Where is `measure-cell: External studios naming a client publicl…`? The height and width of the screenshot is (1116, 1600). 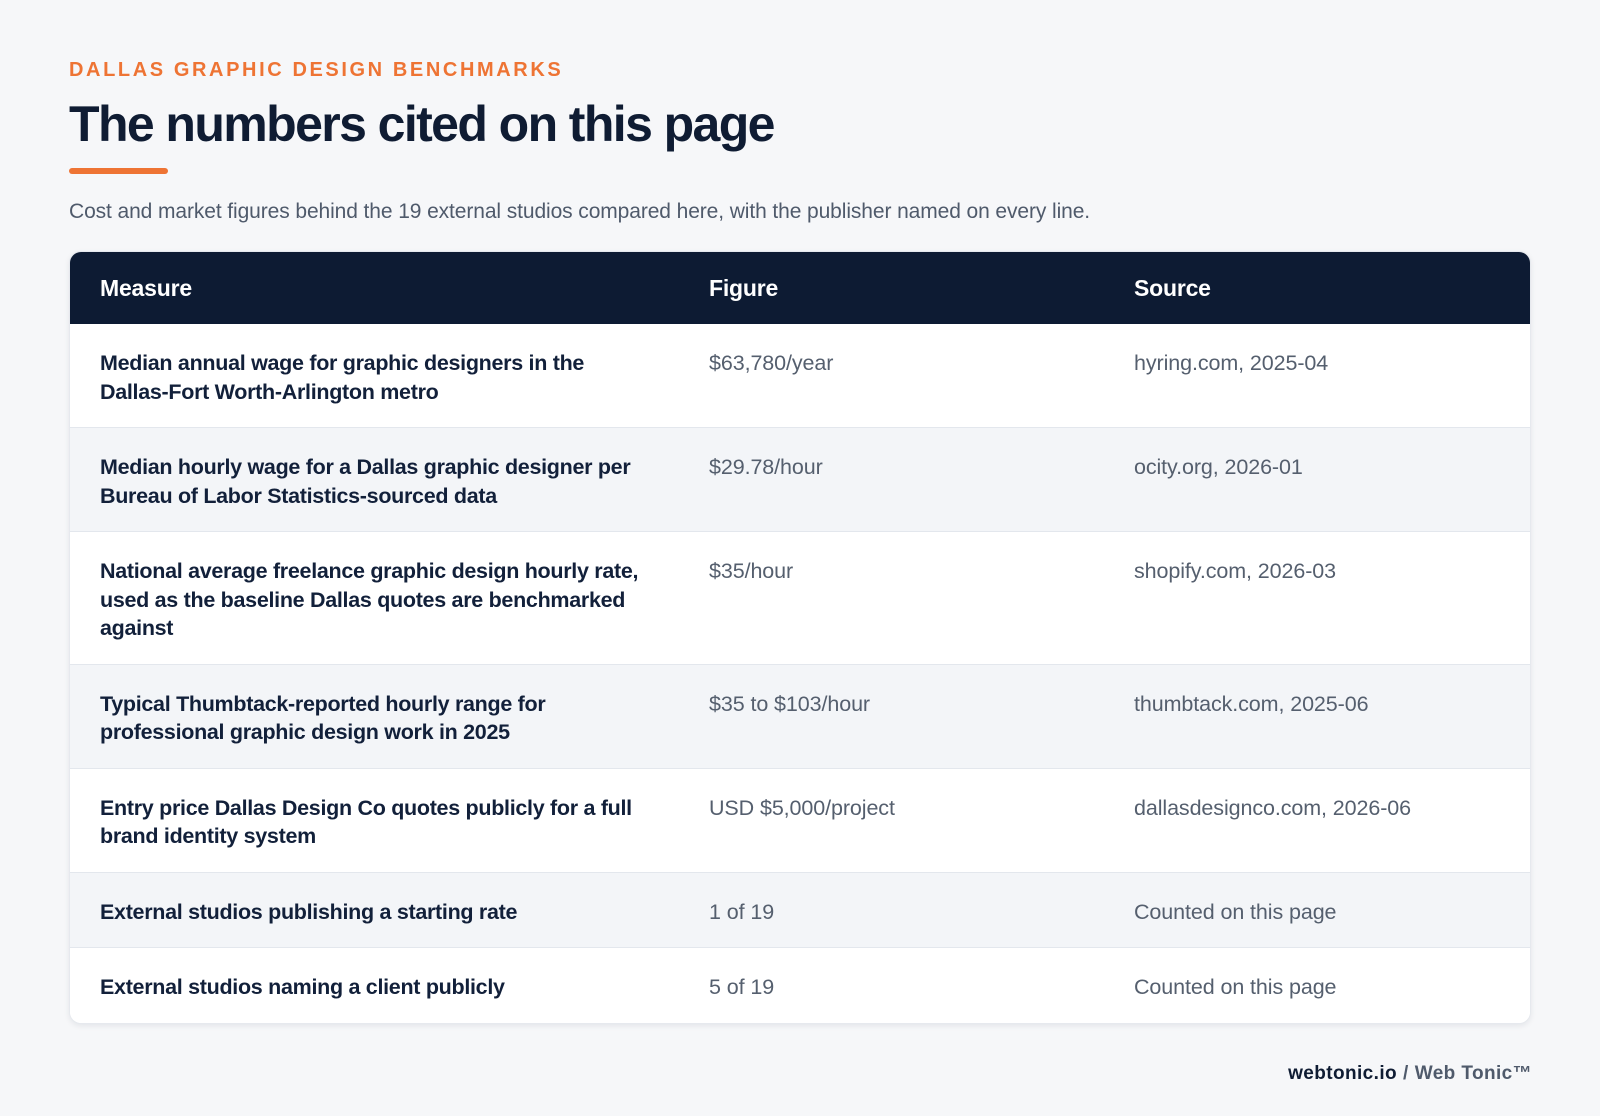 measure-cell: External studios naming a client publicl… is located at coordinates (302, 987).